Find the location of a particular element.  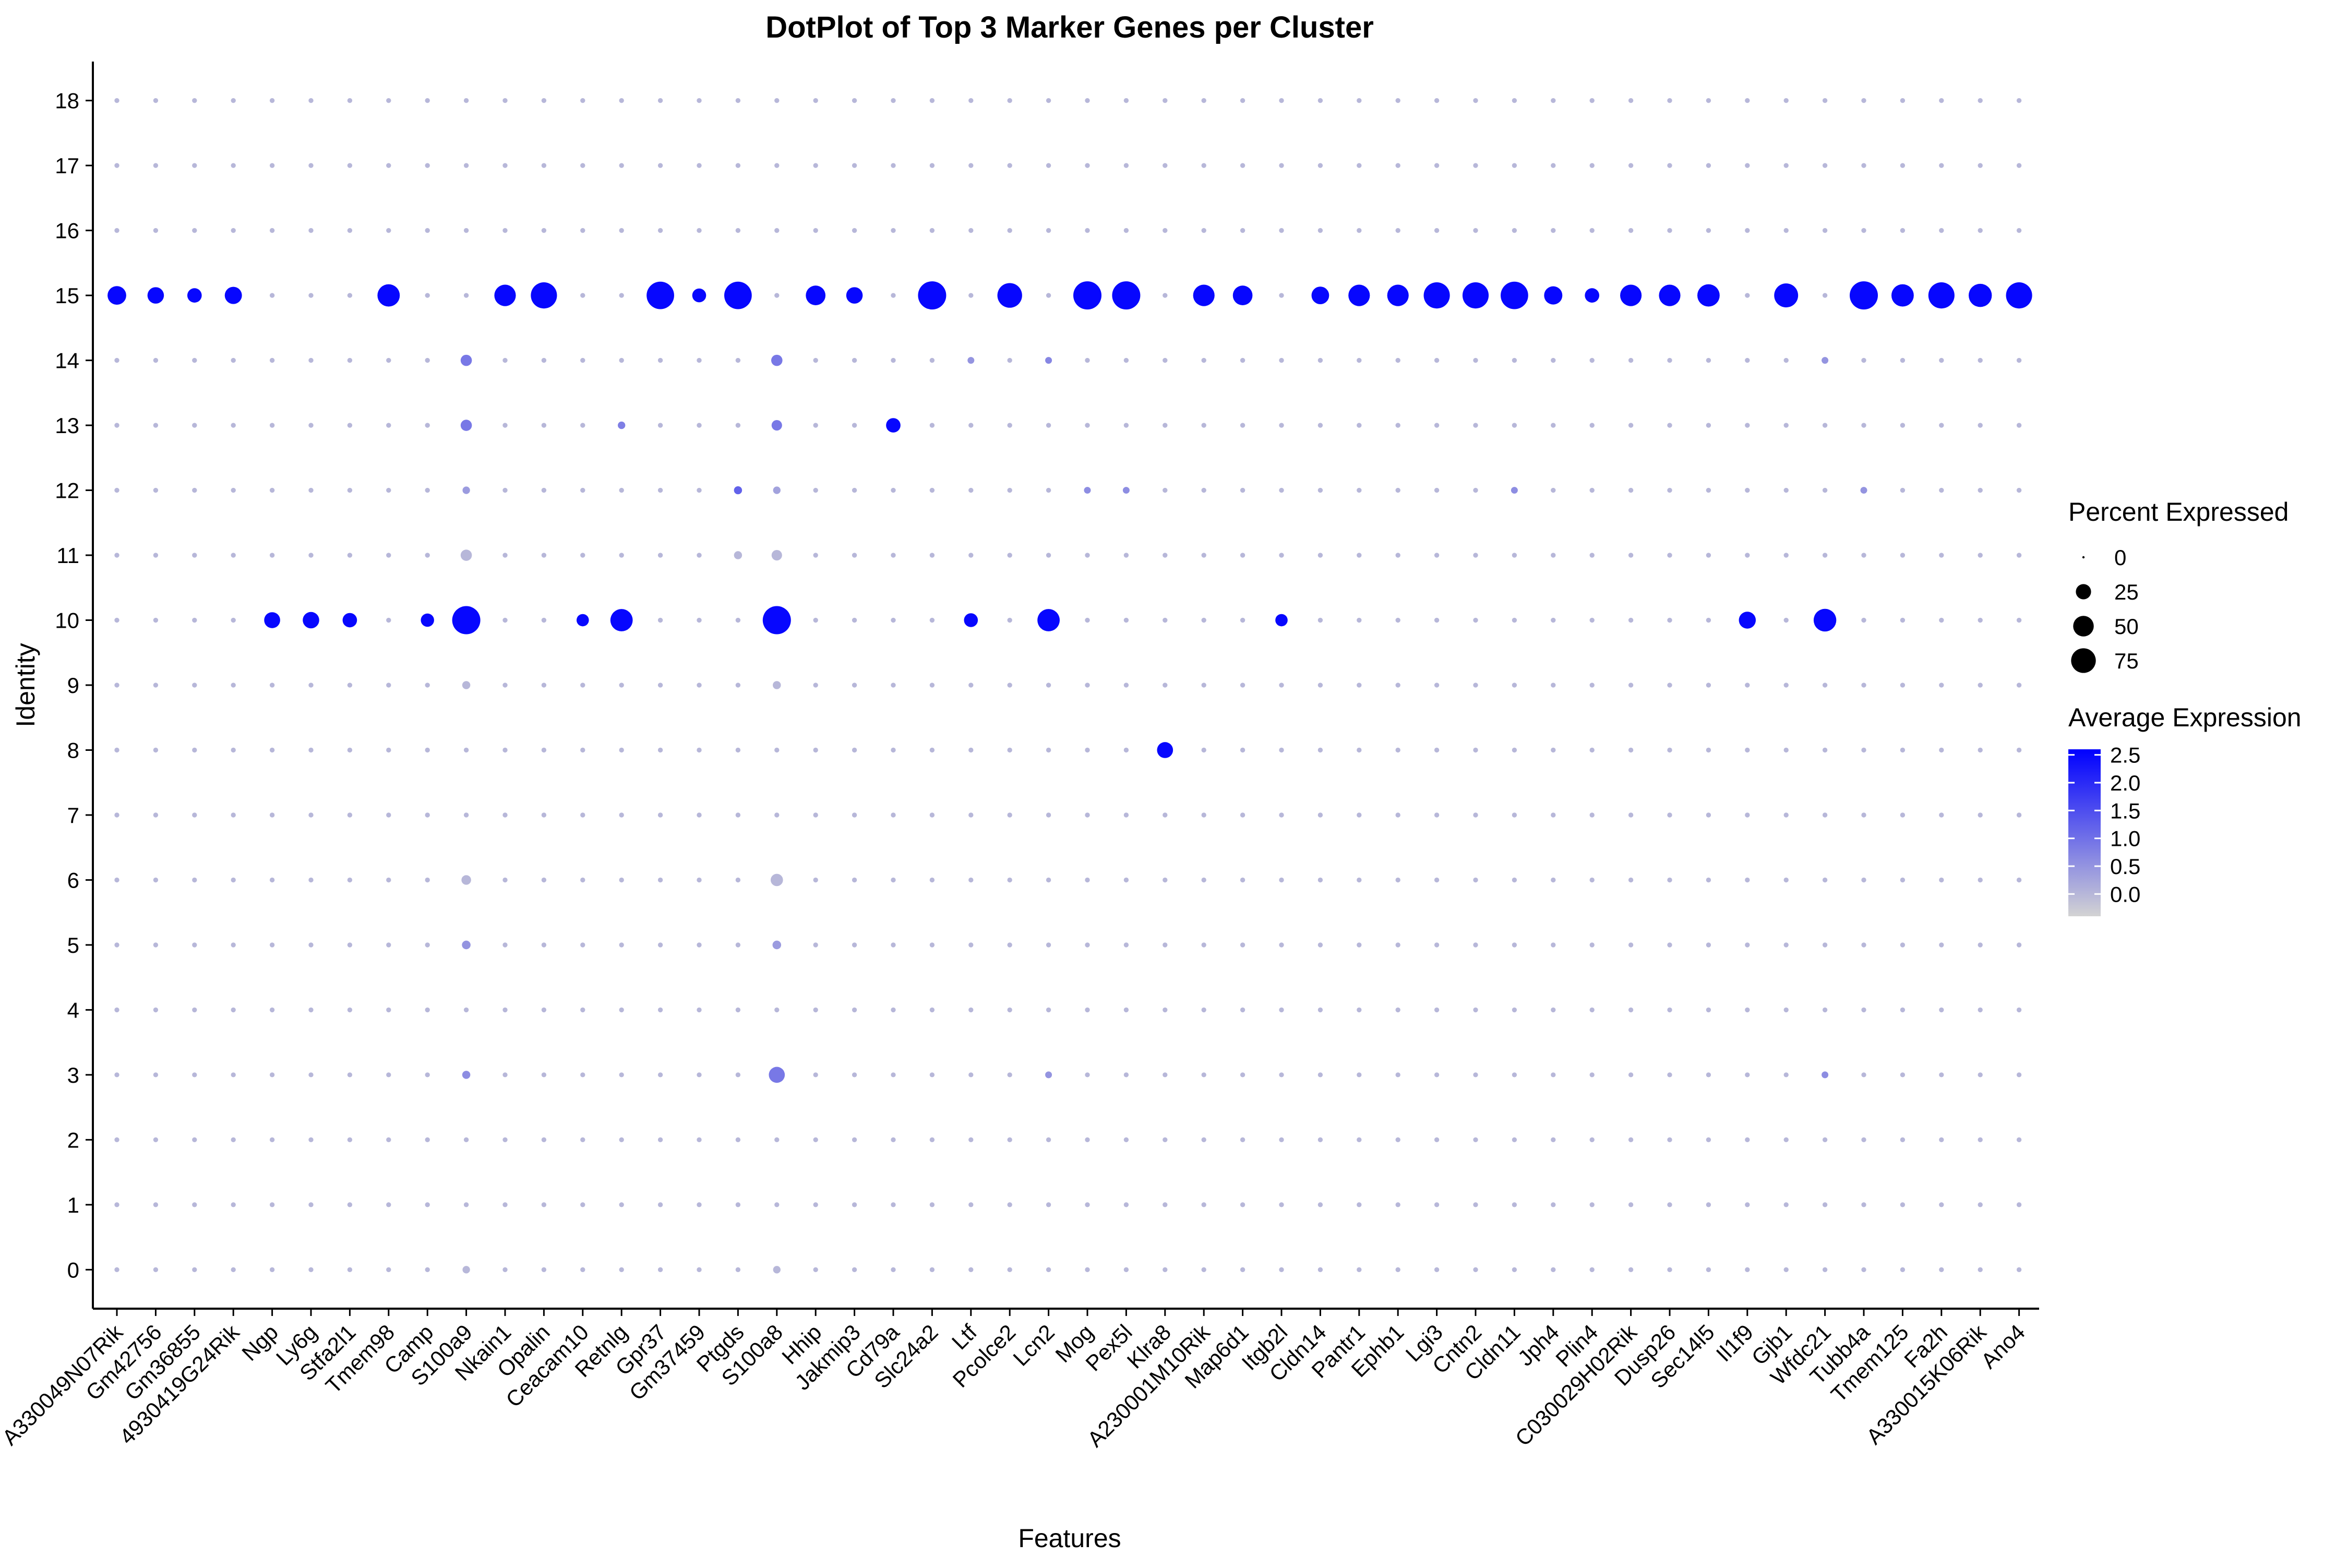

y-axis-title: Identity is located at coordinates (26, 685).